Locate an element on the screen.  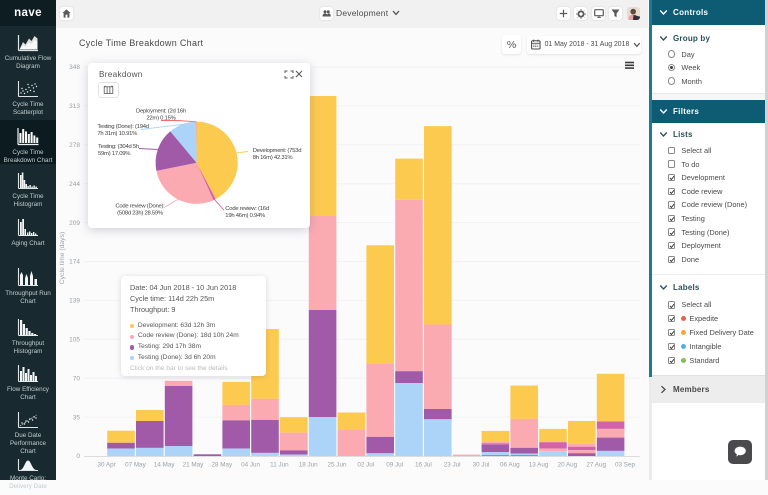
svg-text: (508d 23h) 28.59% is located at coordinates (140, 214).